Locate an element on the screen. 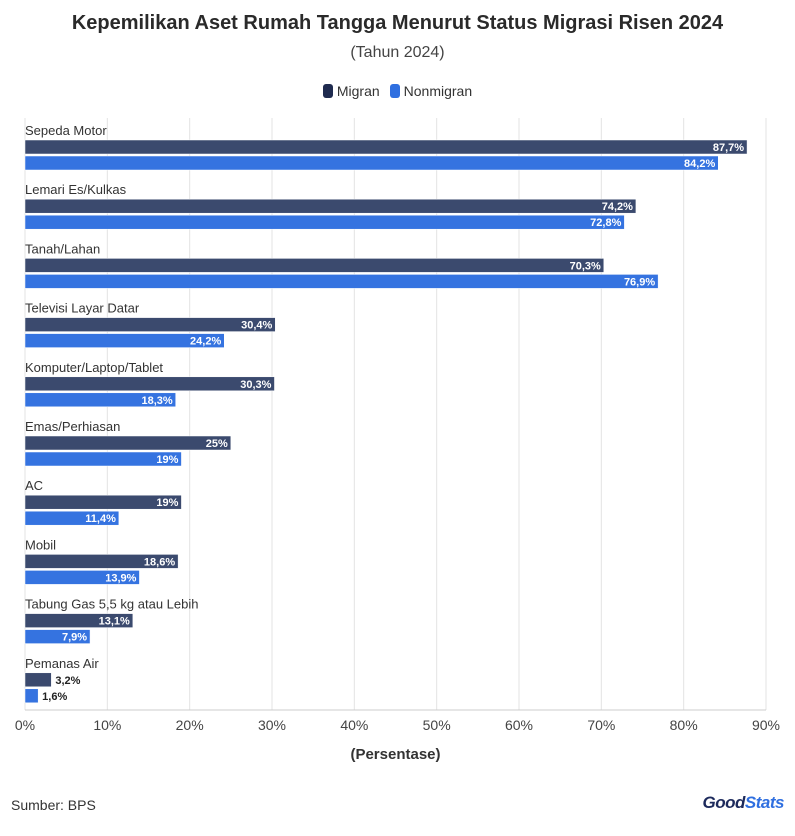  source-note: Sumber: BPS is located at coordinates (53, 805).